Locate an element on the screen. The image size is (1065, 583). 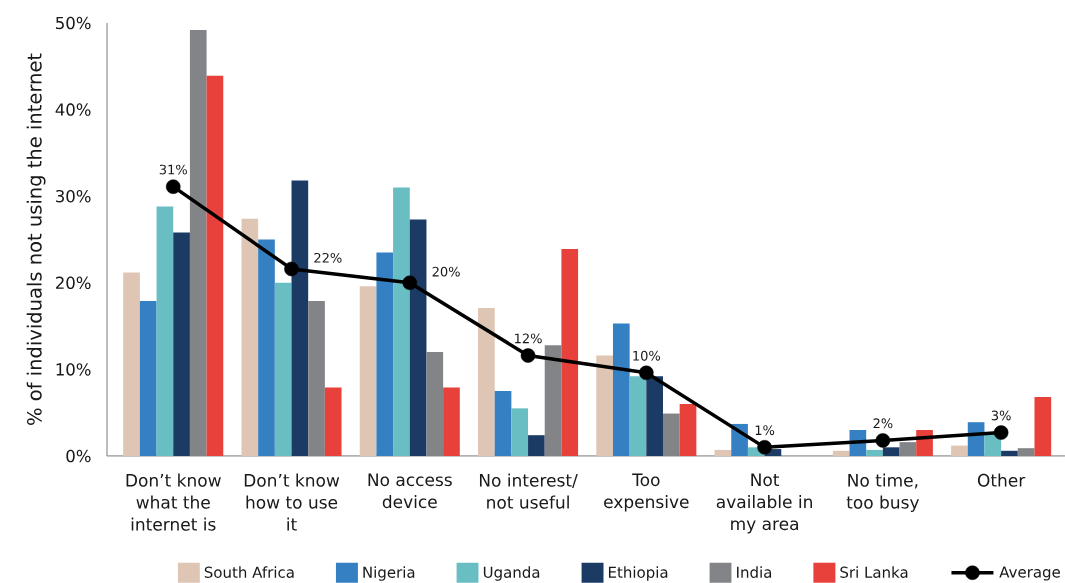
y-axis-title: % of individuals not using the internet is located at coordinates (36, 239).